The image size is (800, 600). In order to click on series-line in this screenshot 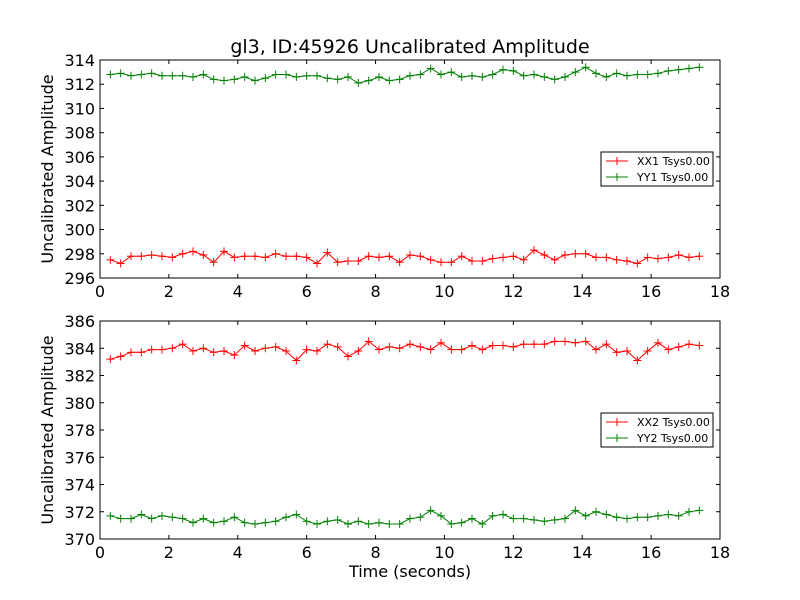, I will do `click(405, 517)`.